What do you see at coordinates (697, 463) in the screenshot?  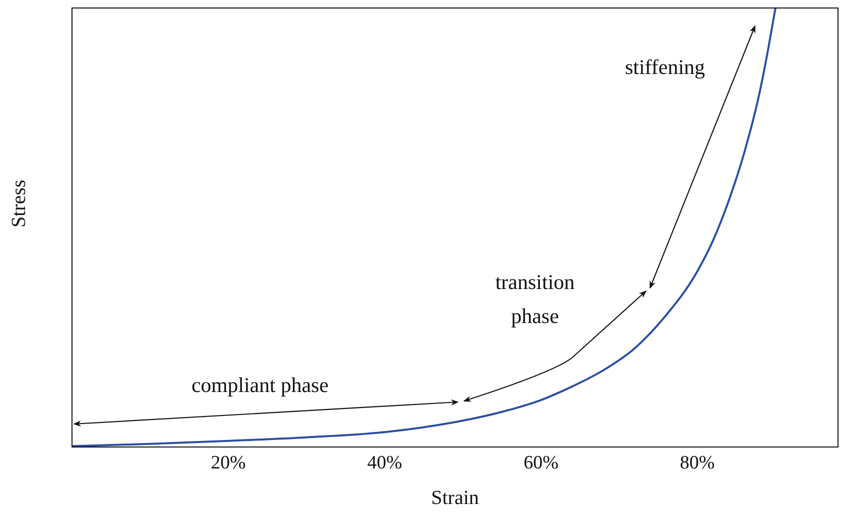 I see `x-tick-label: 80%` at bounding box center [697, 463].